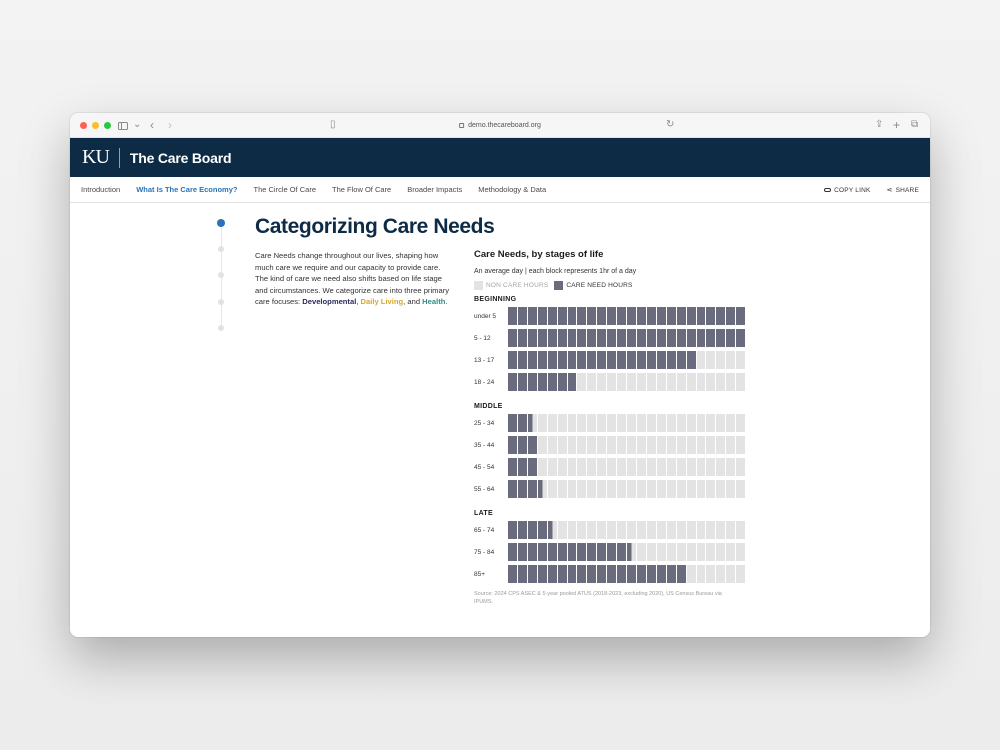 This screenshot has height=750, width=1000. I want to click on copy-link-button: COPY LINK, so click(847, 190).